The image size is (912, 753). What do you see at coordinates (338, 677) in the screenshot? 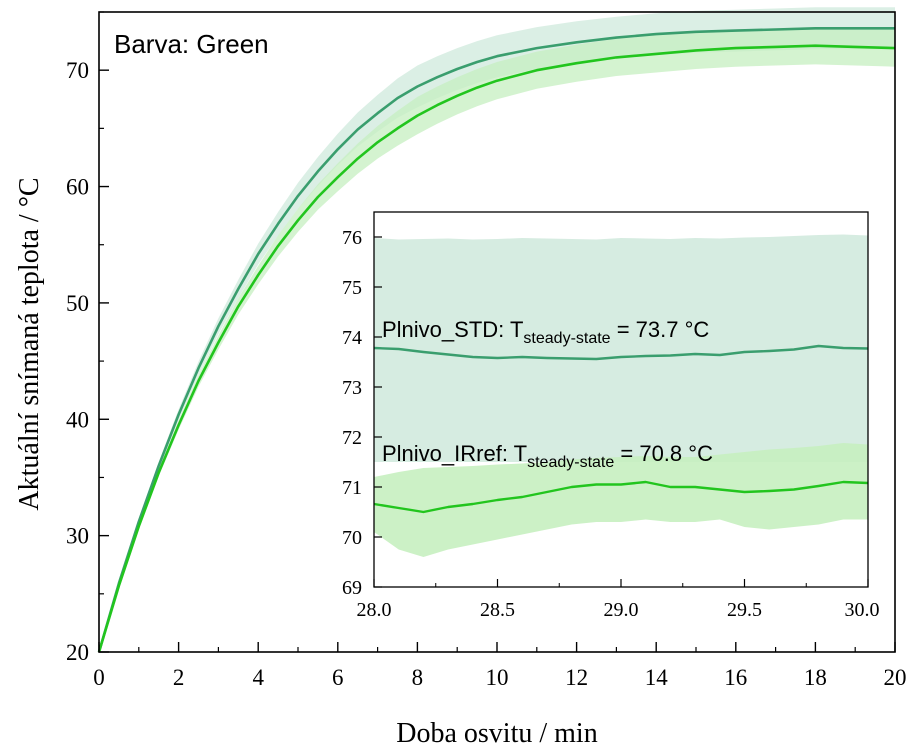
I see `x-tick-label: 6` at bounding box center [338, 677].